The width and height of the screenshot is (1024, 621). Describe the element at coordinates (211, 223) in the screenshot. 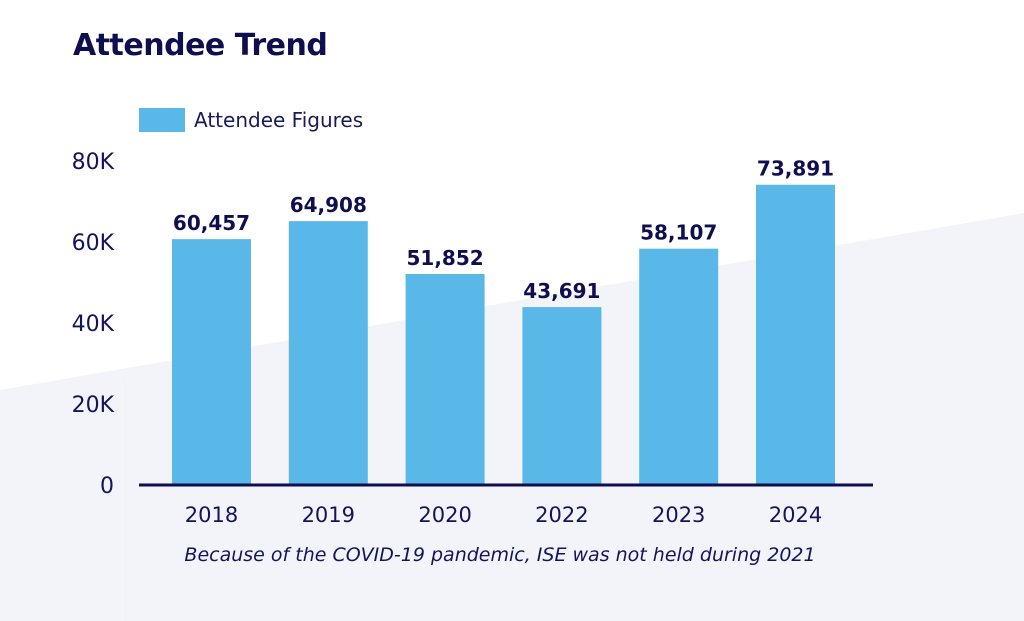

I see `data-label: 60,457` at that location.